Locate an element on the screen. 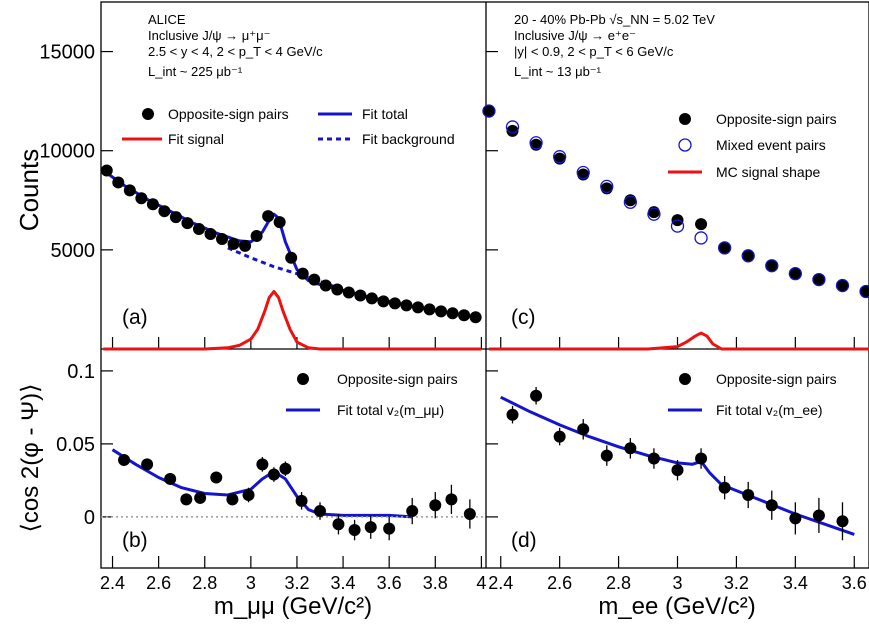  c-mc-signal-shape-line is located at coordinates (678, 341).